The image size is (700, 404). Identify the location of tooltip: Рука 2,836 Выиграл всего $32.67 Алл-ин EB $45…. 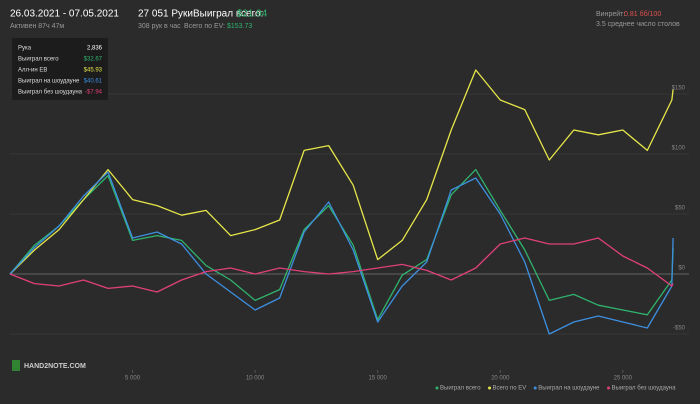
(60, 69).